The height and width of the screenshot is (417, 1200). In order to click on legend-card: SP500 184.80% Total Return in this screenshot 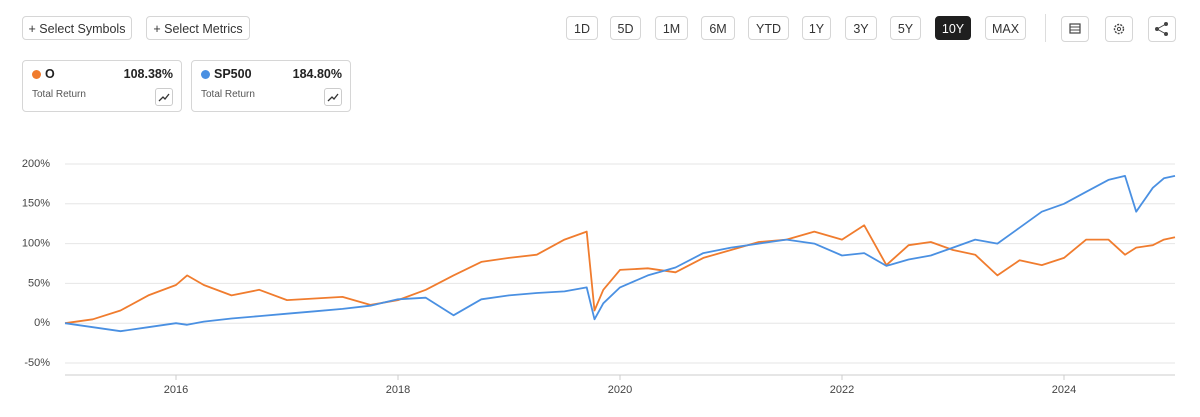, I will do `click(271, 86)`.